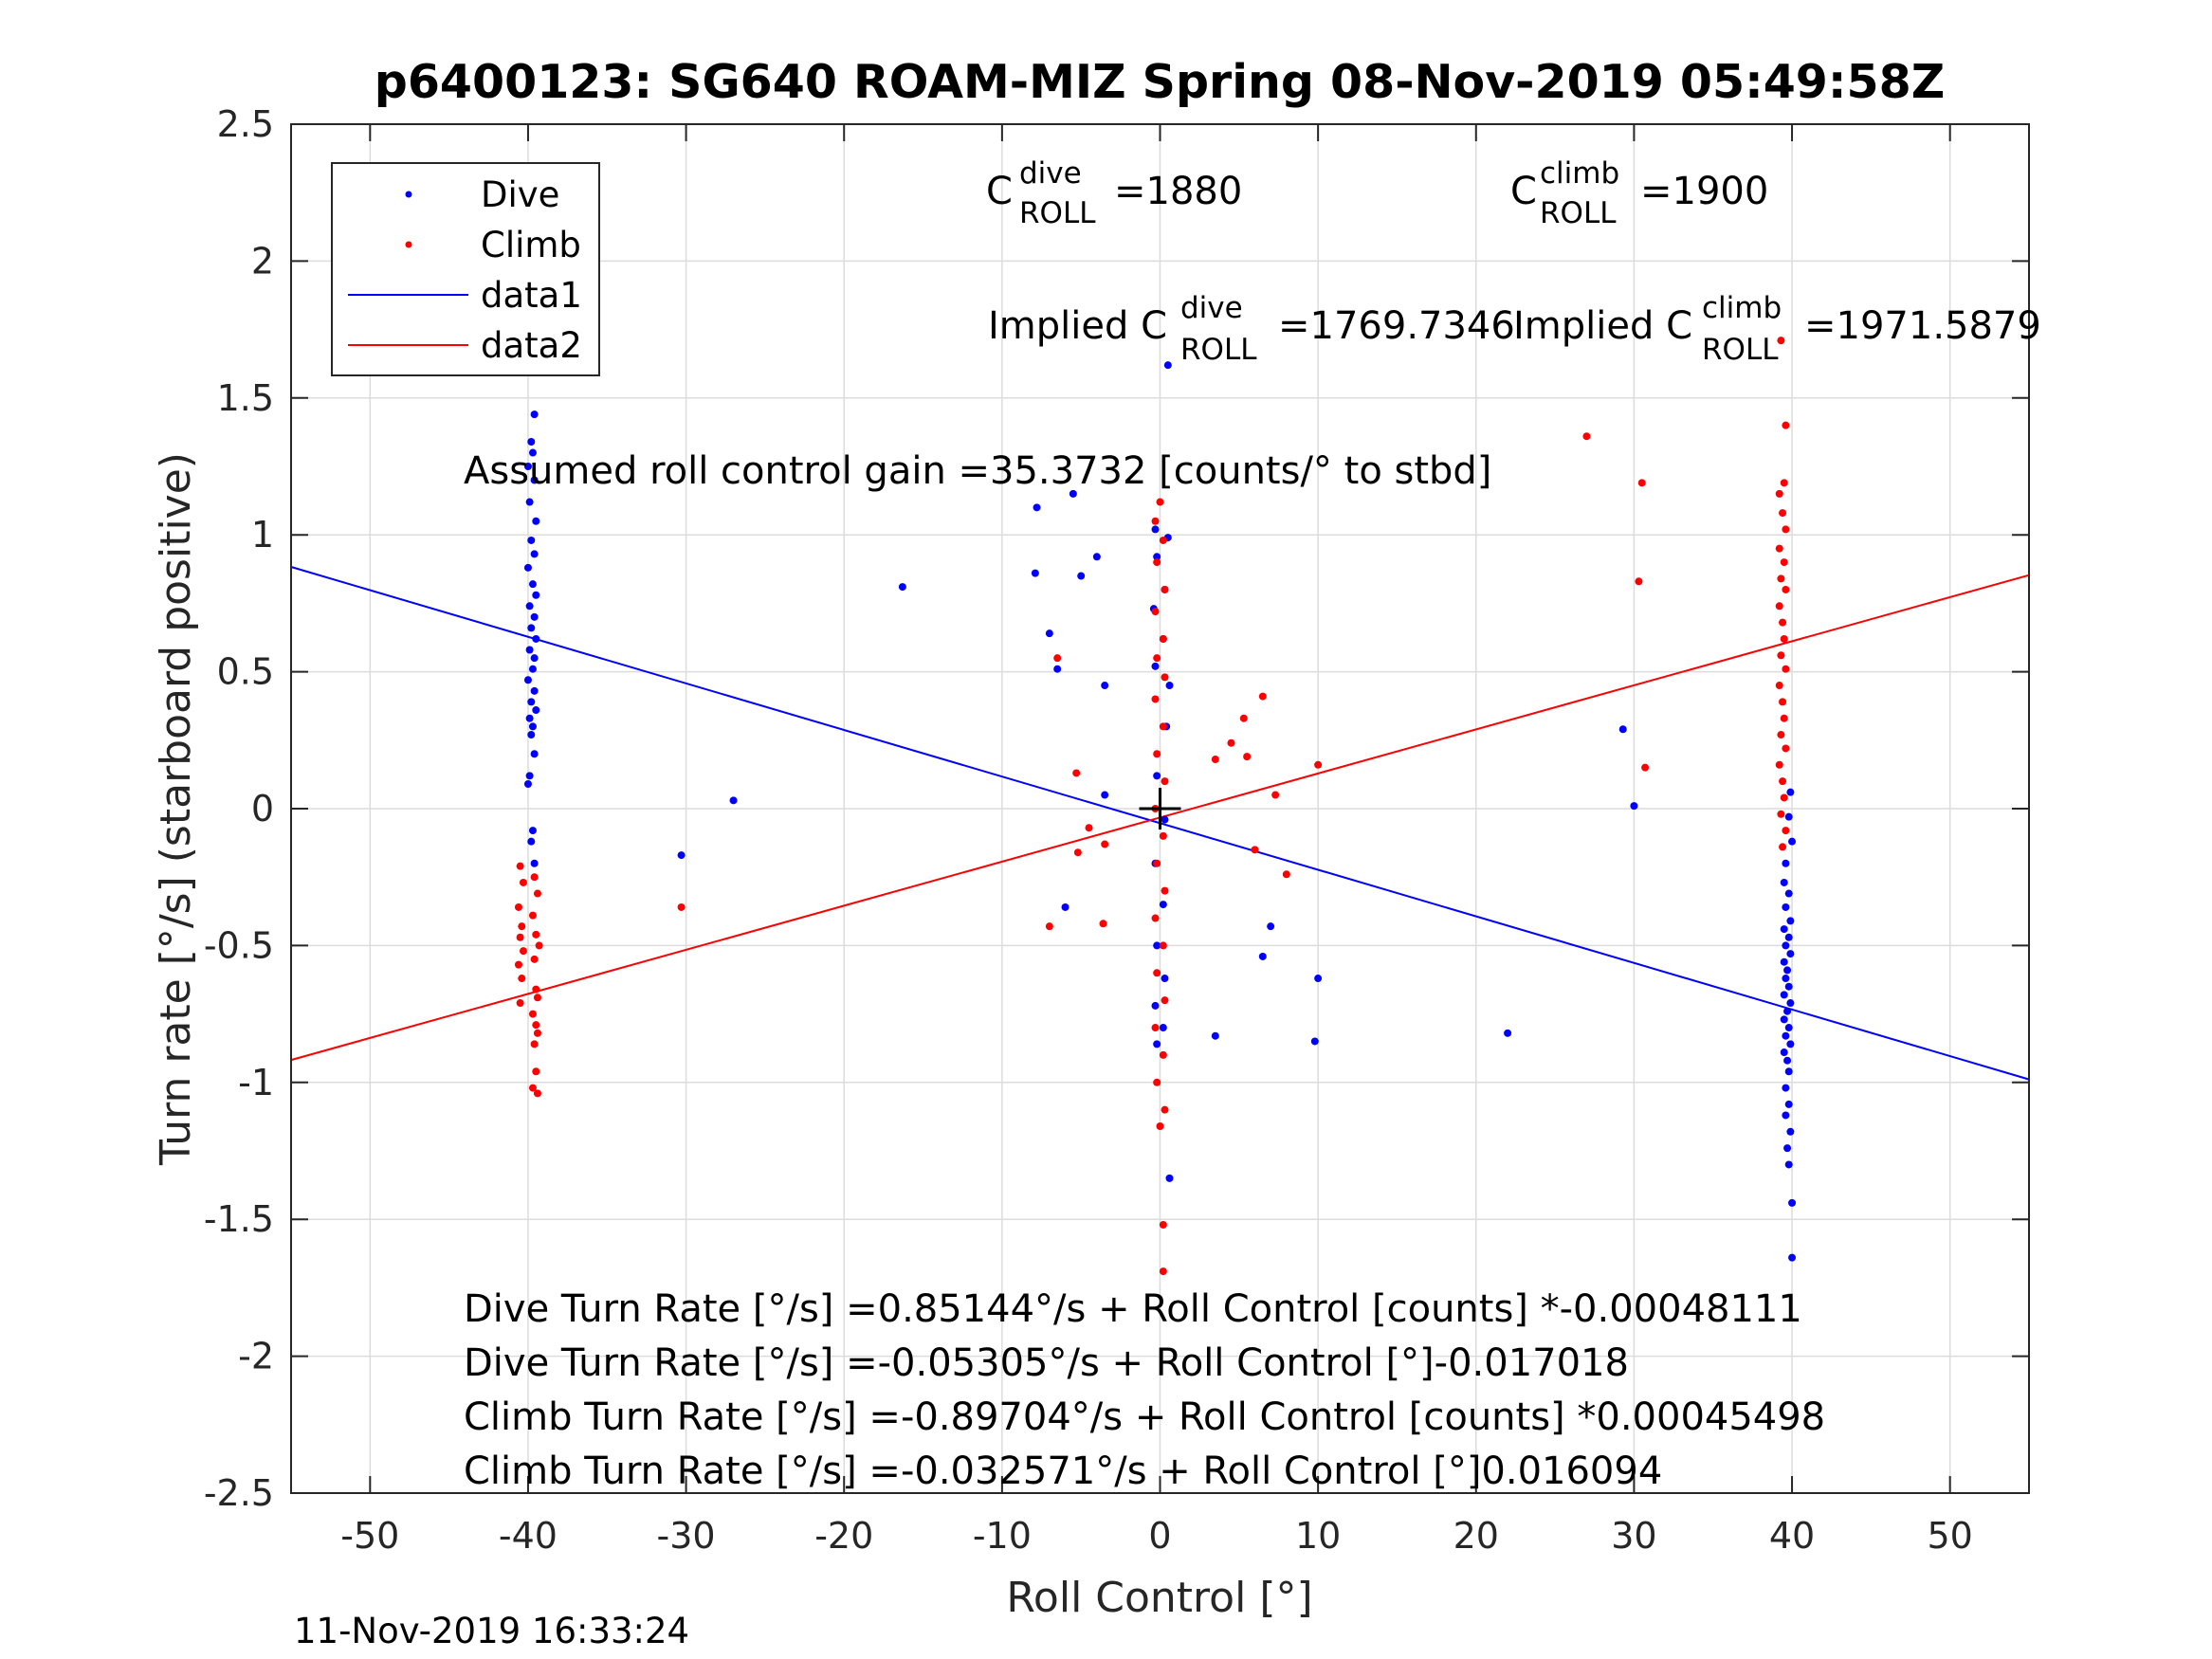 The image size is (2212, 1659). What do you see at coordinates (1639, 193) in the screenshot?
I see `c-roll-climb-annotation: C climb ROLL =1900` at bounding box center [1639, 193].